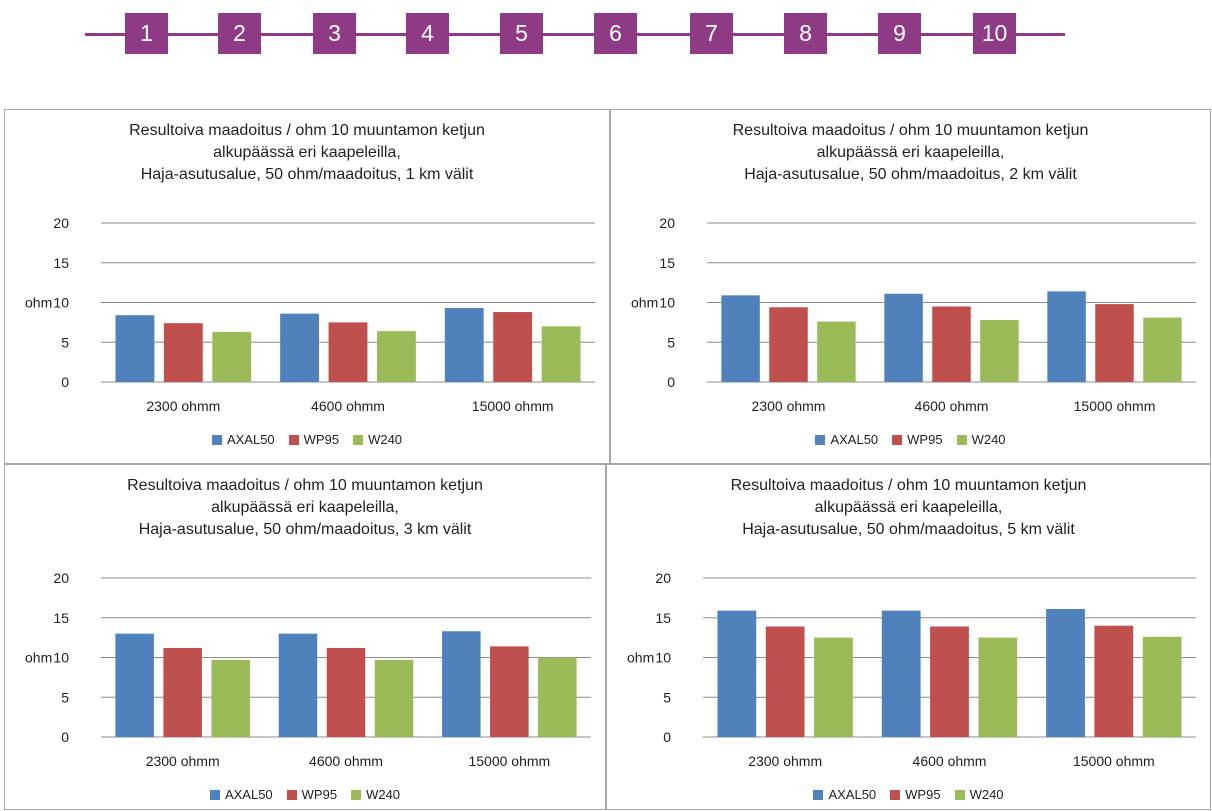 This screenshot has width=1212, height=811. I want to click on x-category-label: 2300 ohmm, so click(789, 406).